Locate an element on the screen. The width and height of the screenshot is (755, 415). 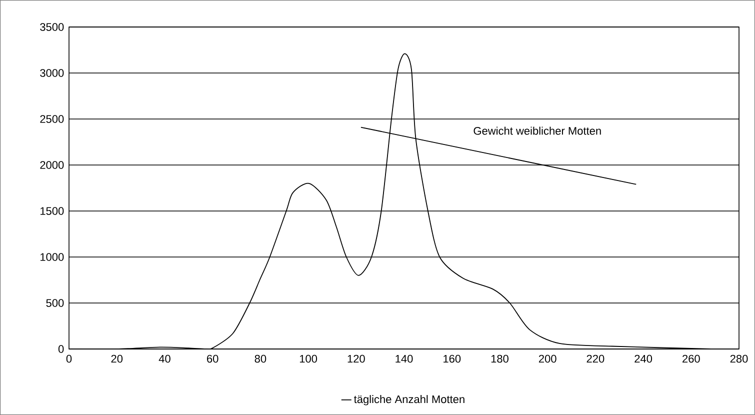
x-tick-label: 0 is located at coordinates (69, 358).